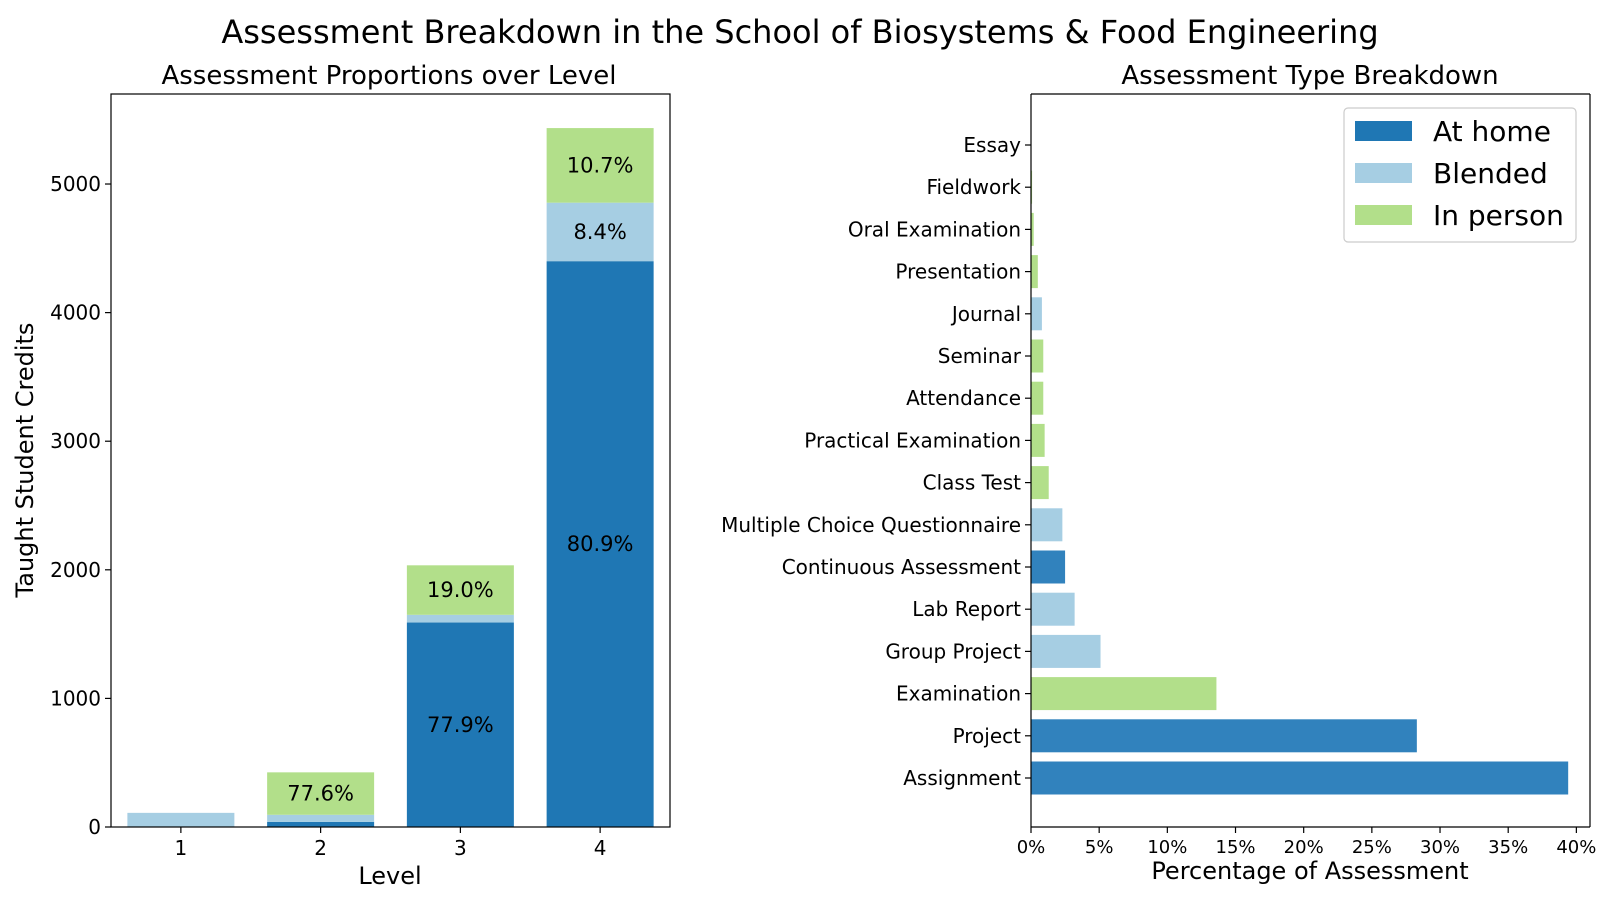 The height and width of the screenshot is (900, 1600). I want to click on bar-label-level-3-in-person: 19.0%, so click(460, 590).